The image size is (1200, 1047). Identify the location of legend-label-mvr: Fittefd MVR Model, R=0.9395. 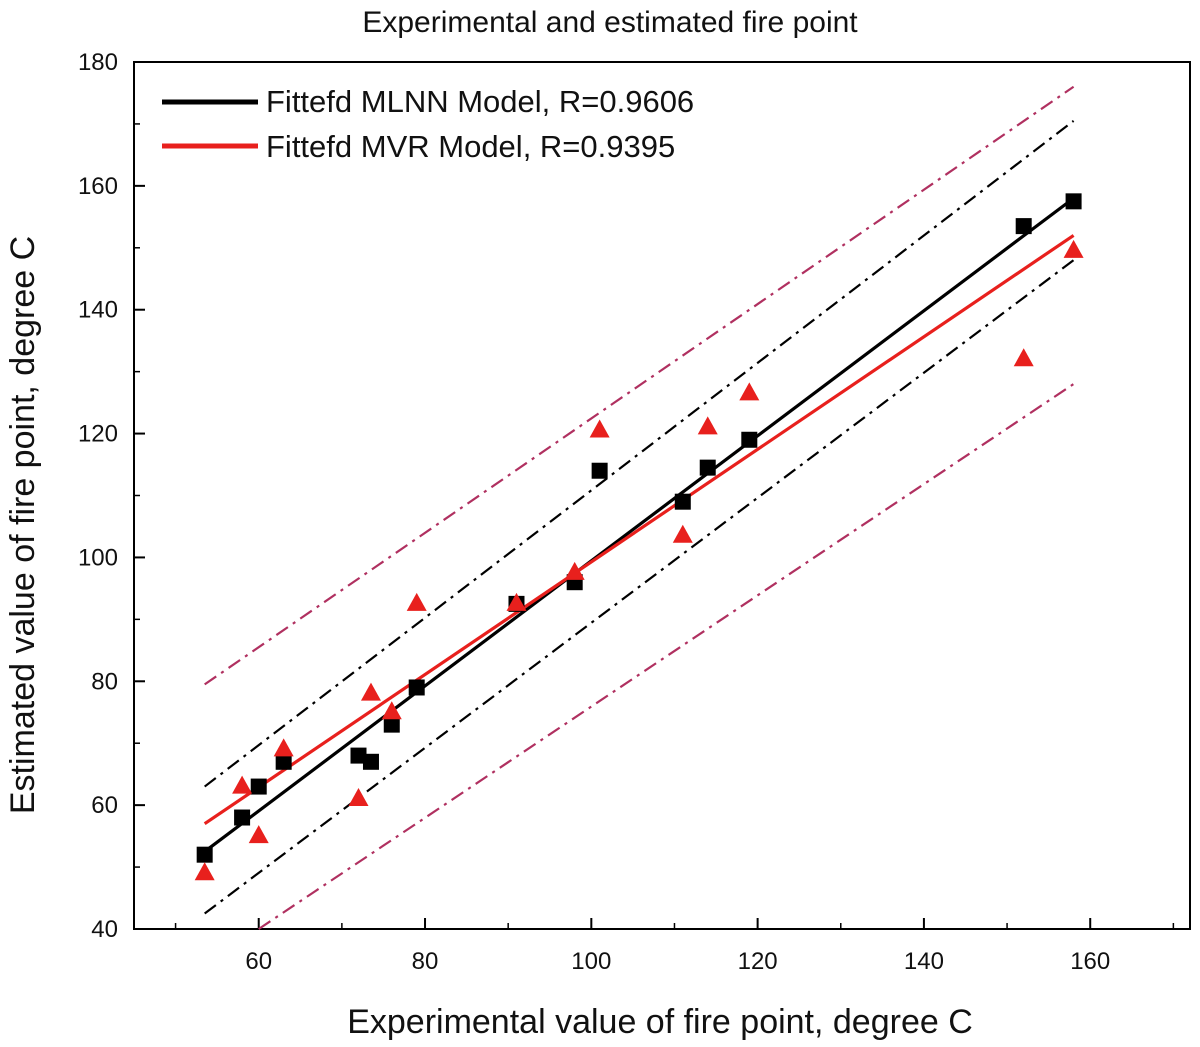
(470, 146).